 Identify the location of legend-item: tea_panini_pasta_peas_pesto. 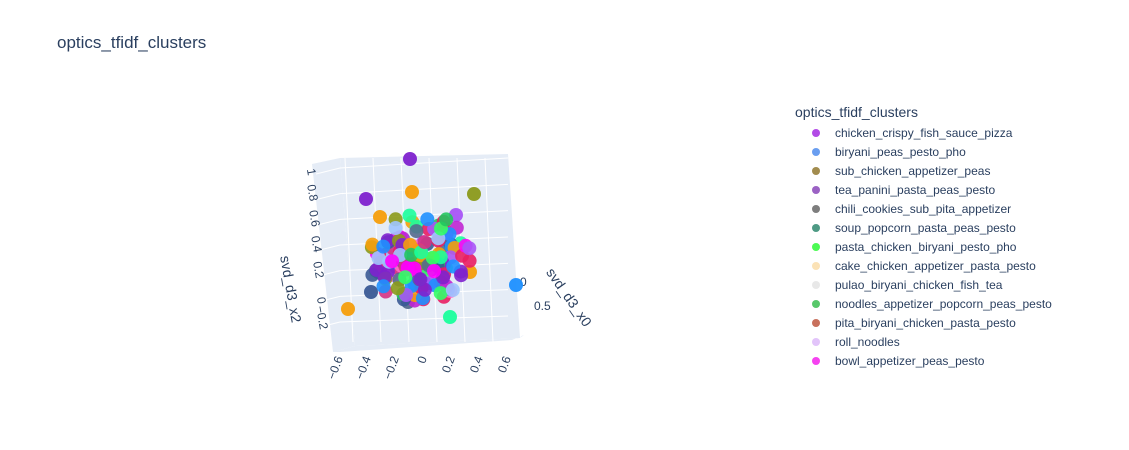
(923, 189).